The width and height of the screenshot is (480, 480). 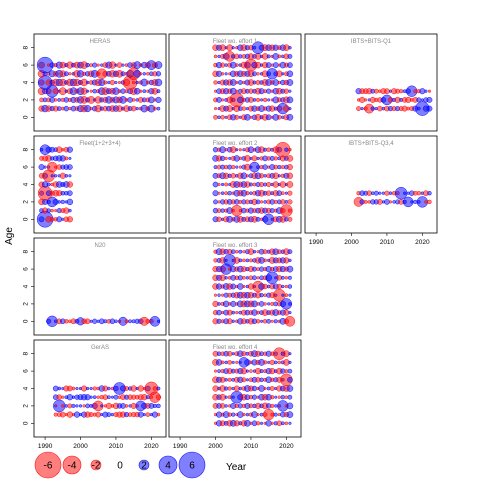 What do you see at coordinates (144, 465) in the screenshot?
I see `legend-entry: 2` at bounding box center [144, 465].